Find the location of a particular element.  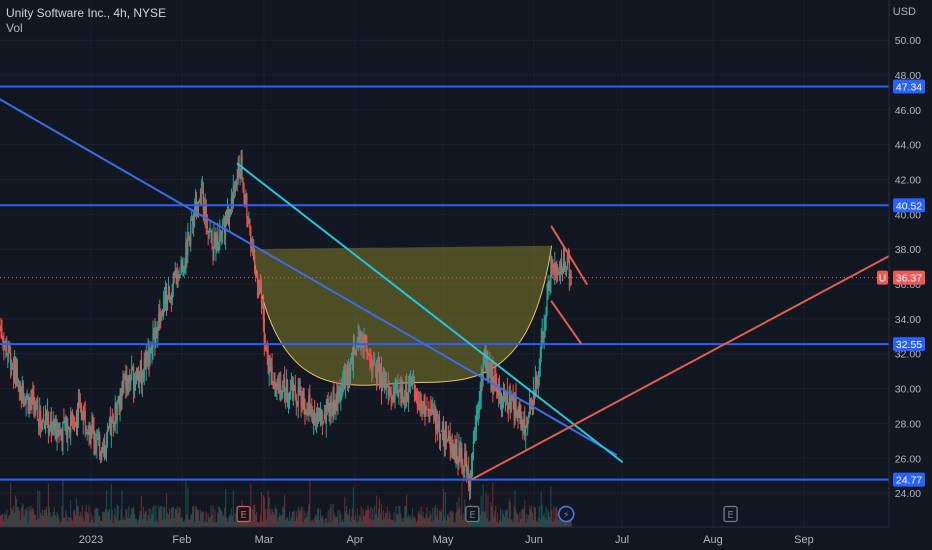

time-axis is located at coordinates (444, 538).